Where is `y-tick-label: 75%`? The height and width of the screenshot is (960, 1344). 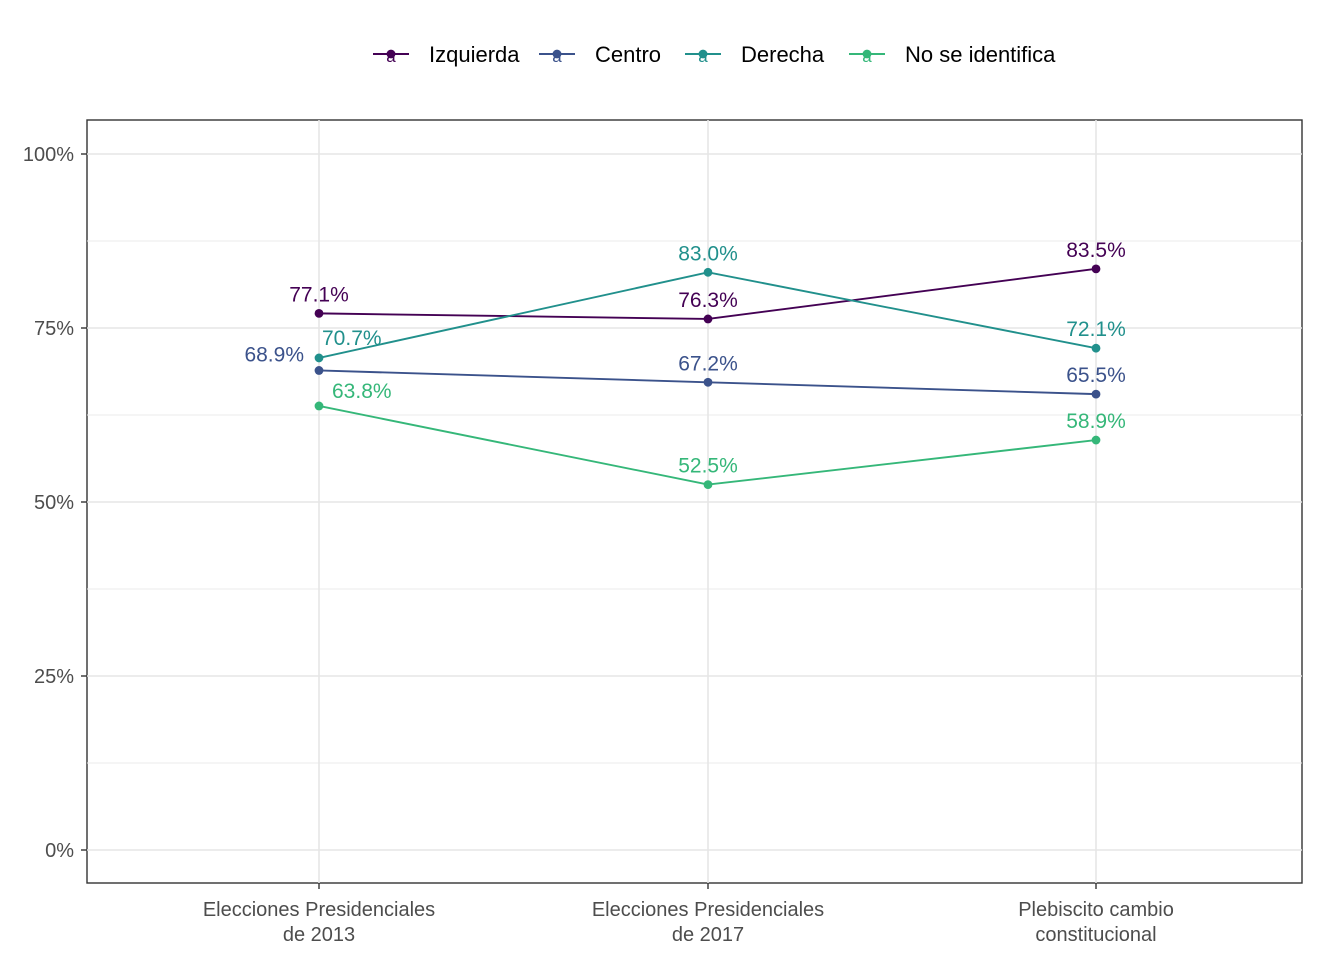 y-tick-label: 75% is located at coordinates (54, 329).